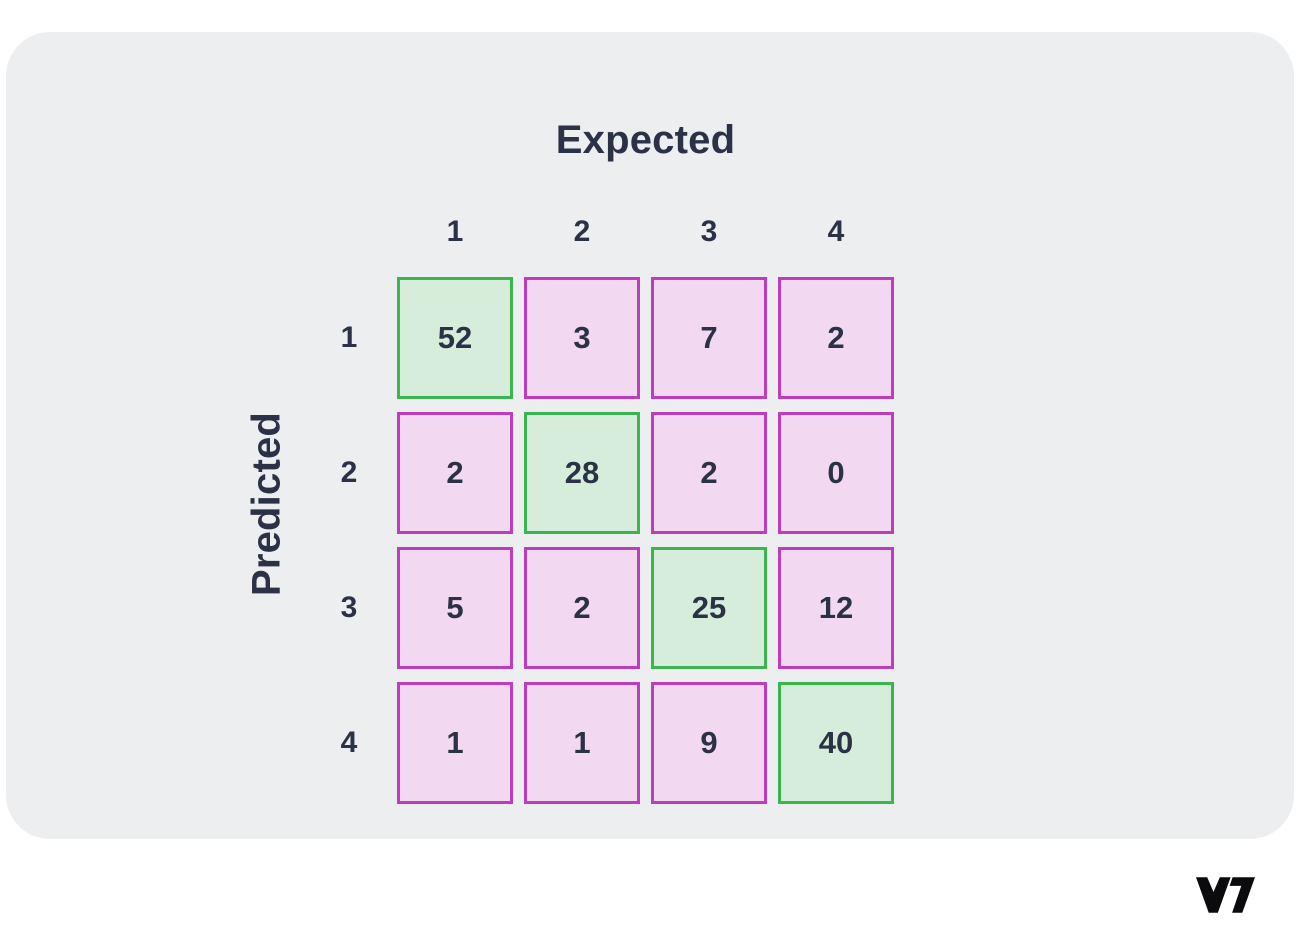  What do you see at coordinates (645, 140) in the screenshot?
I see `expected-axis-title: Expected` at bounding box center [645, 140].